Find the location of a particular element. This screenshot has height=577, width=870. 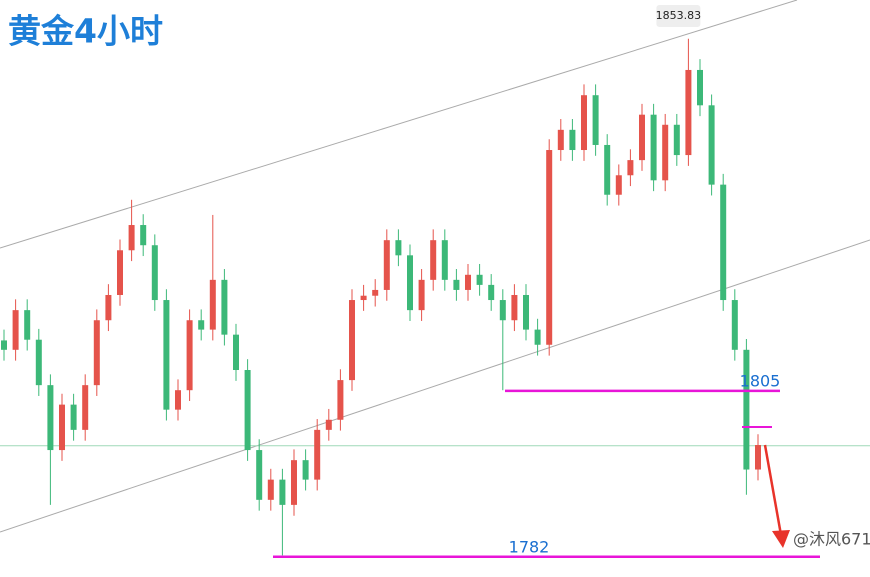

high-label: 1853.83 is located at coordinates (679, 15).